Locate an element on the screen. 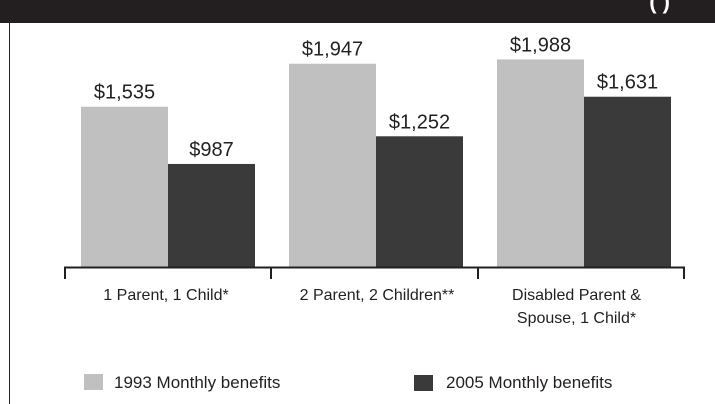 Image resolution: width=715 pixels, height=404 pixels. legend-swatch-1993 is located at coordinates (93, 382).